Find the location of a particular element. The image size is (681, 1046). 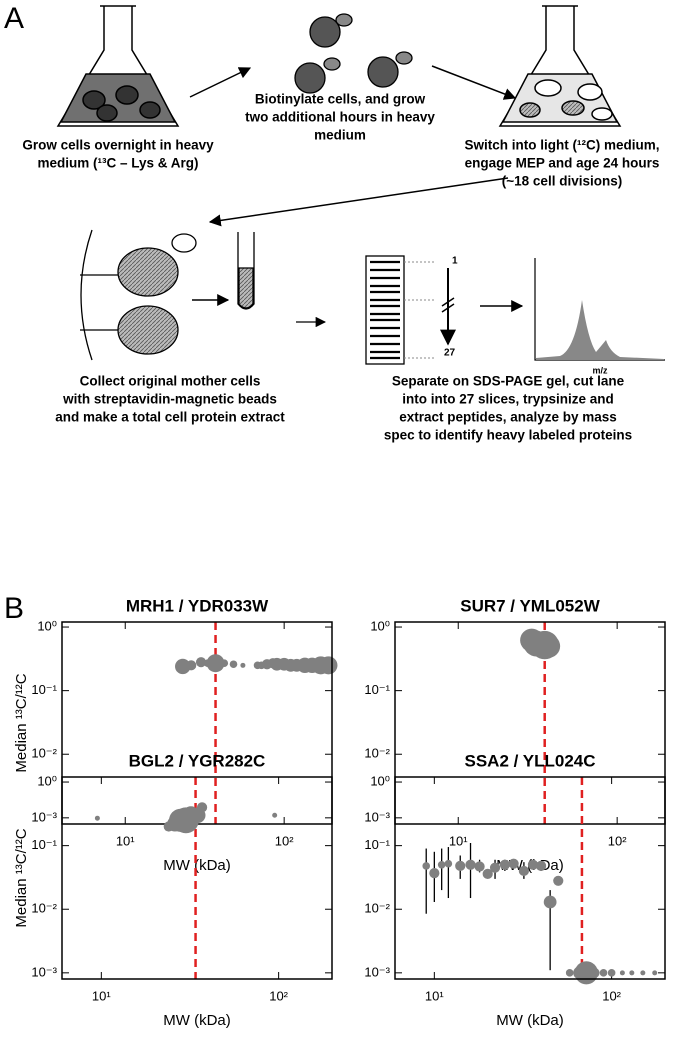

axis-label: m/z is located at coordinates (600, 370).